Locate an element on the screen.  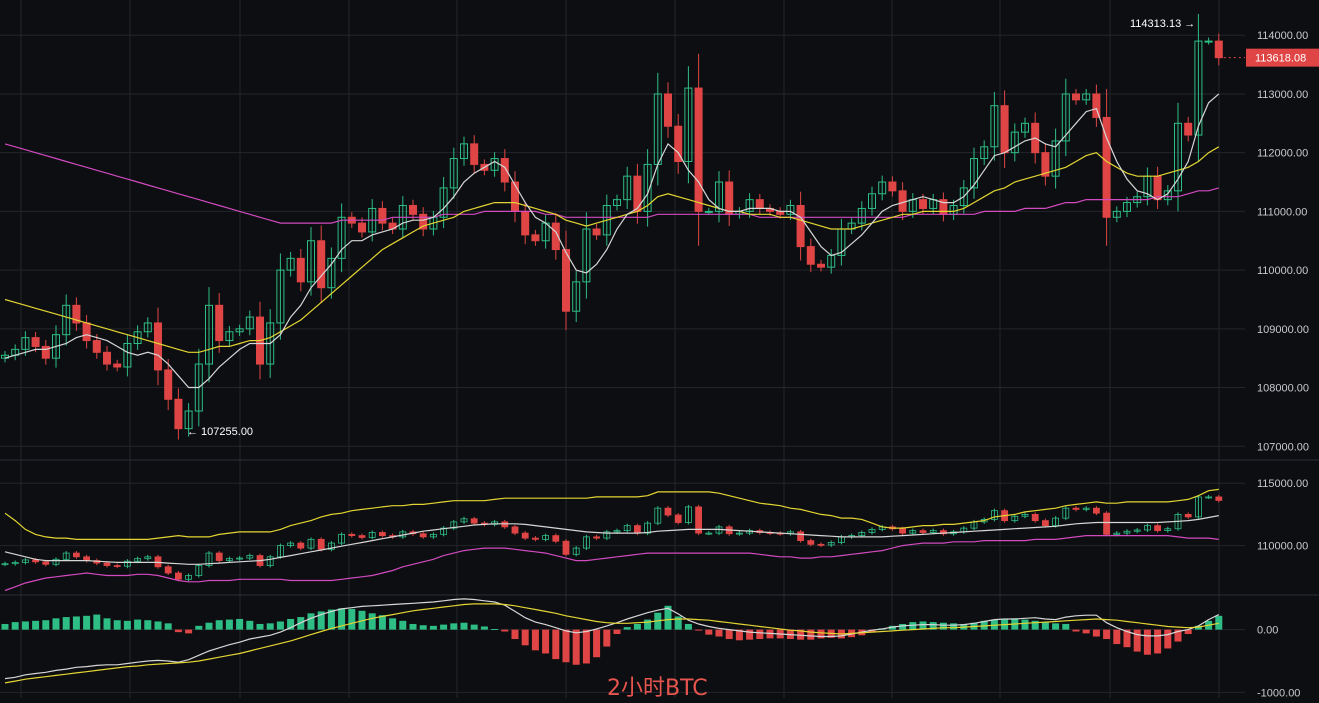
high-price-annotation: 114313.13 → is located at coordinates (1162, 24).